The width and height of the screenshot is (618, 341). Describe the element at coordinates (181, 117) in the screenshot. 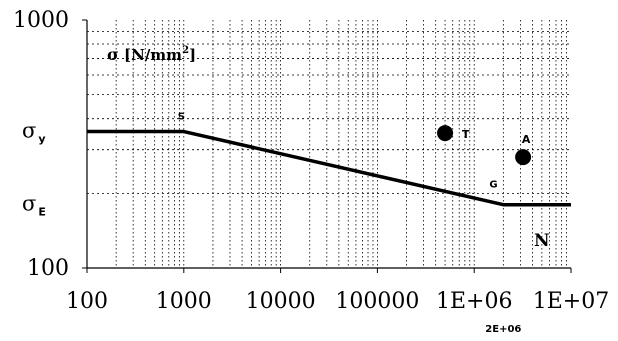

I see `point-label-s: S` at that location.